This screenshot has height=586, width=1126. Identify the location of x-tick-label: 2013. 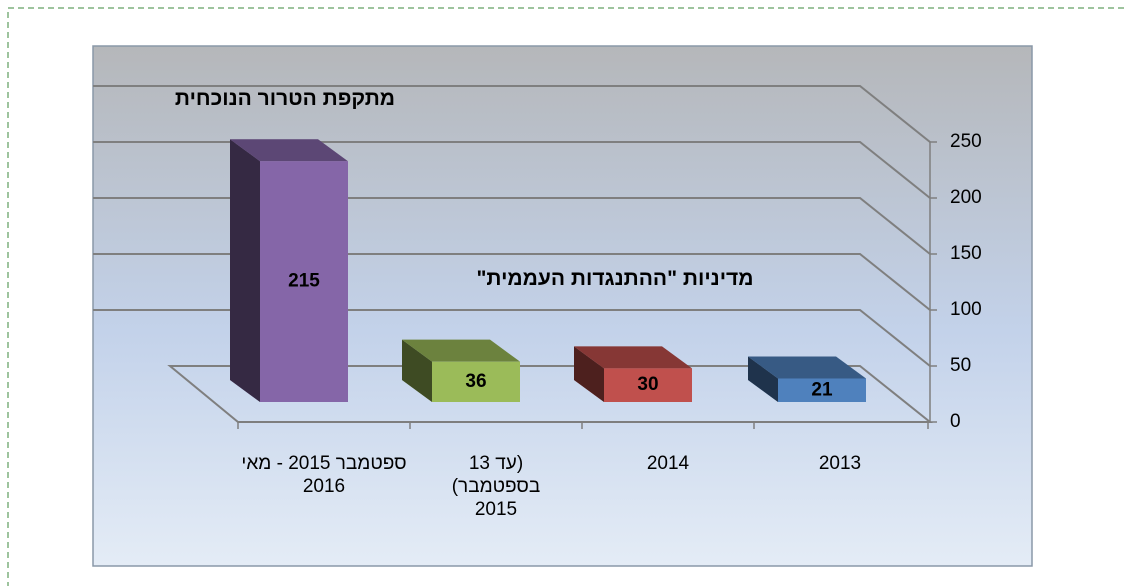
(840, 463).